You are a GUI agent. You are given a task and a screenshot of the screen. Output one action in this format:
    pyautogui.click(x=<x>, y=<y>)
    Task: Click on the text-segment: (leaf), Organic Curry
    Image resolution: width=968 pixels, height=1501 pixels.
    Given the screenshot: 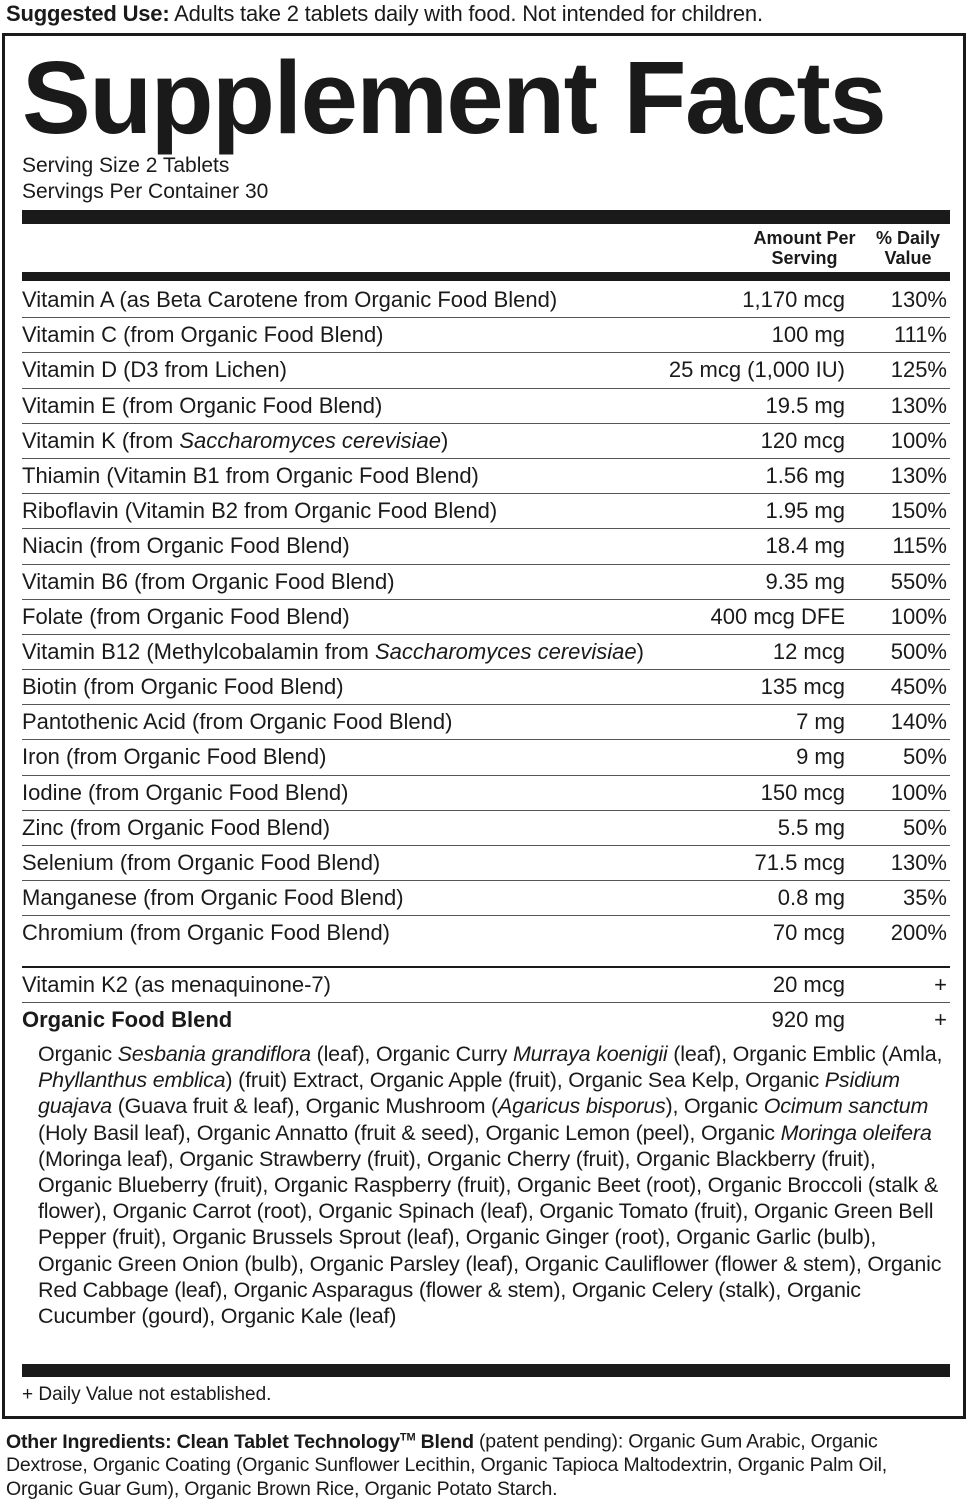 What is the action you would take?
    pyautogui.click(x=411, y=1054)
    